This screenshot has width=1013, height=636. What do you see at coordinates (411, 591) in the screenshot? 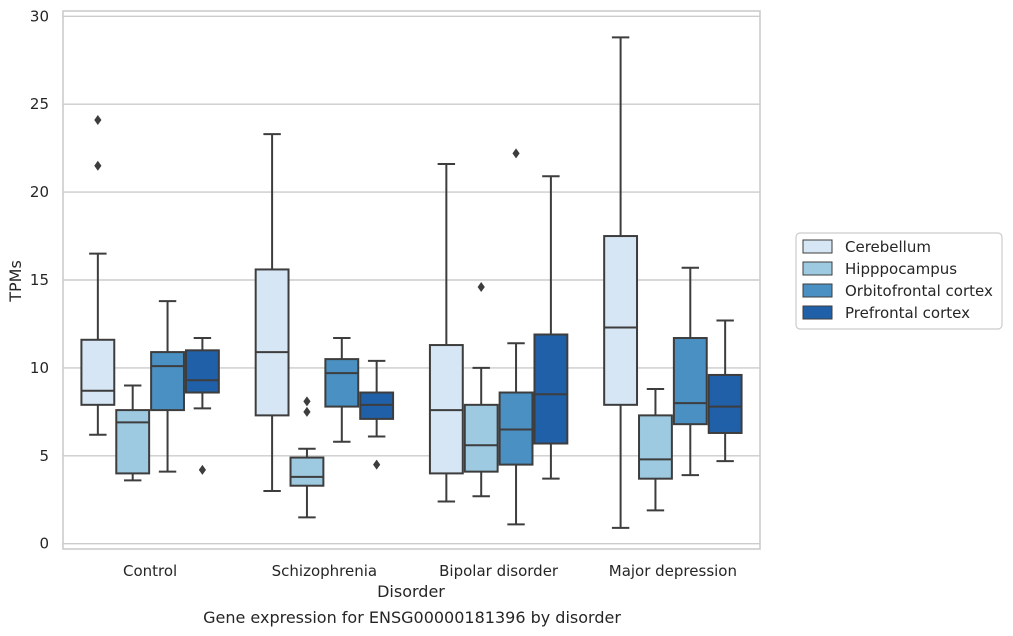
I see `x-axis-label: Disorder` at bounding box center [411, 591].